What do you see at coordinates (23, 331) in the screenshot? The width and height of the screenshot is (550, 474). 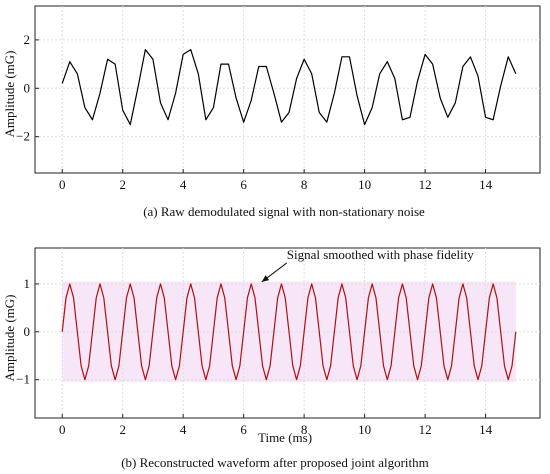 I see `reconstructed-signal-y-tick-labels: −1 0 1` at bounding box center [23, 331].